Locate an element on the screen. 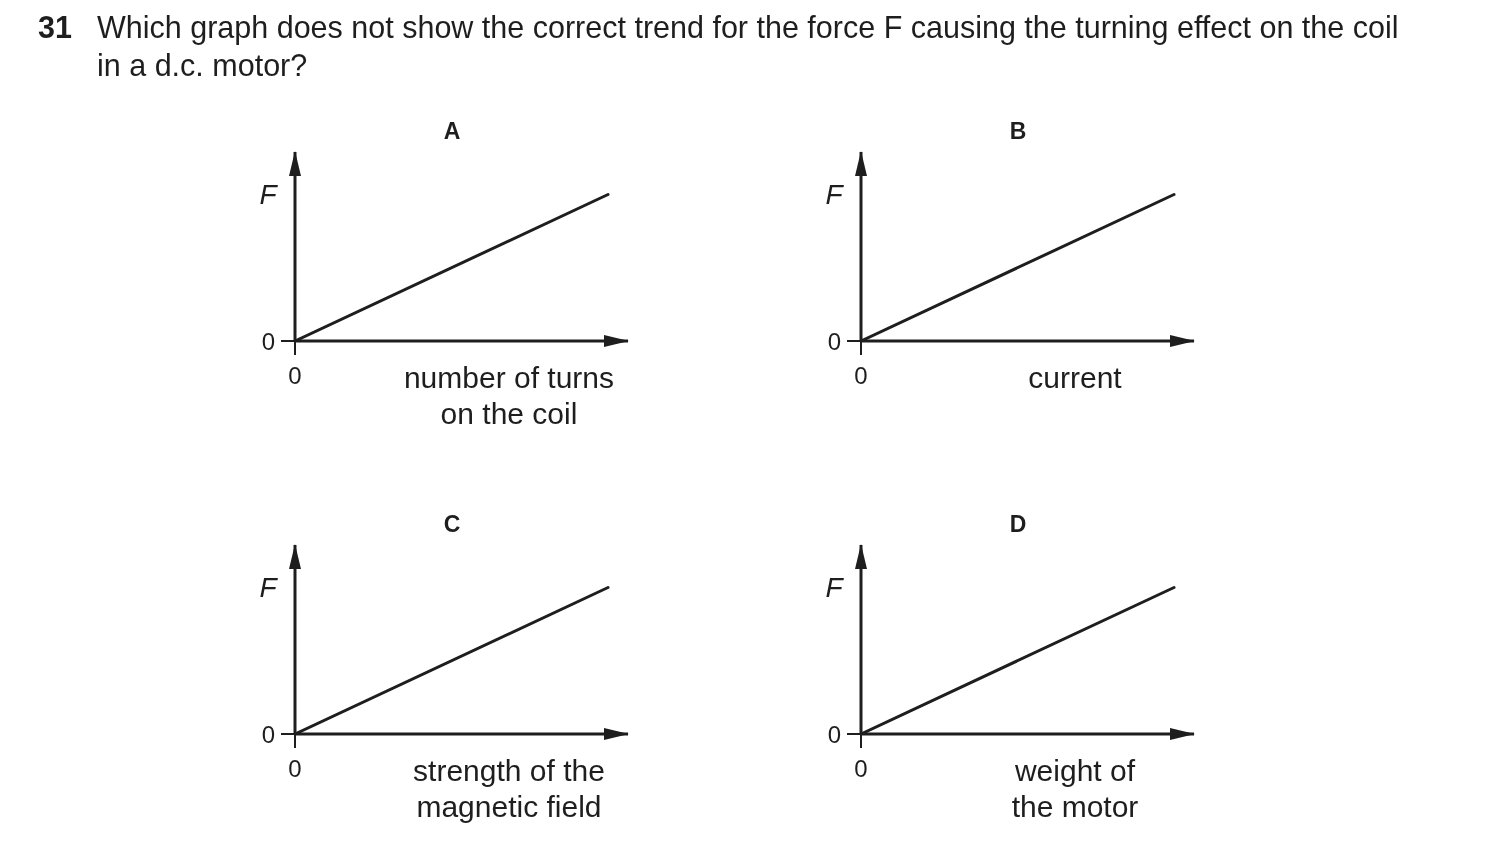 Image resolution: width=1500 pixels, height=841 pixels. chart-title: C is located at coordinates (452, 524).